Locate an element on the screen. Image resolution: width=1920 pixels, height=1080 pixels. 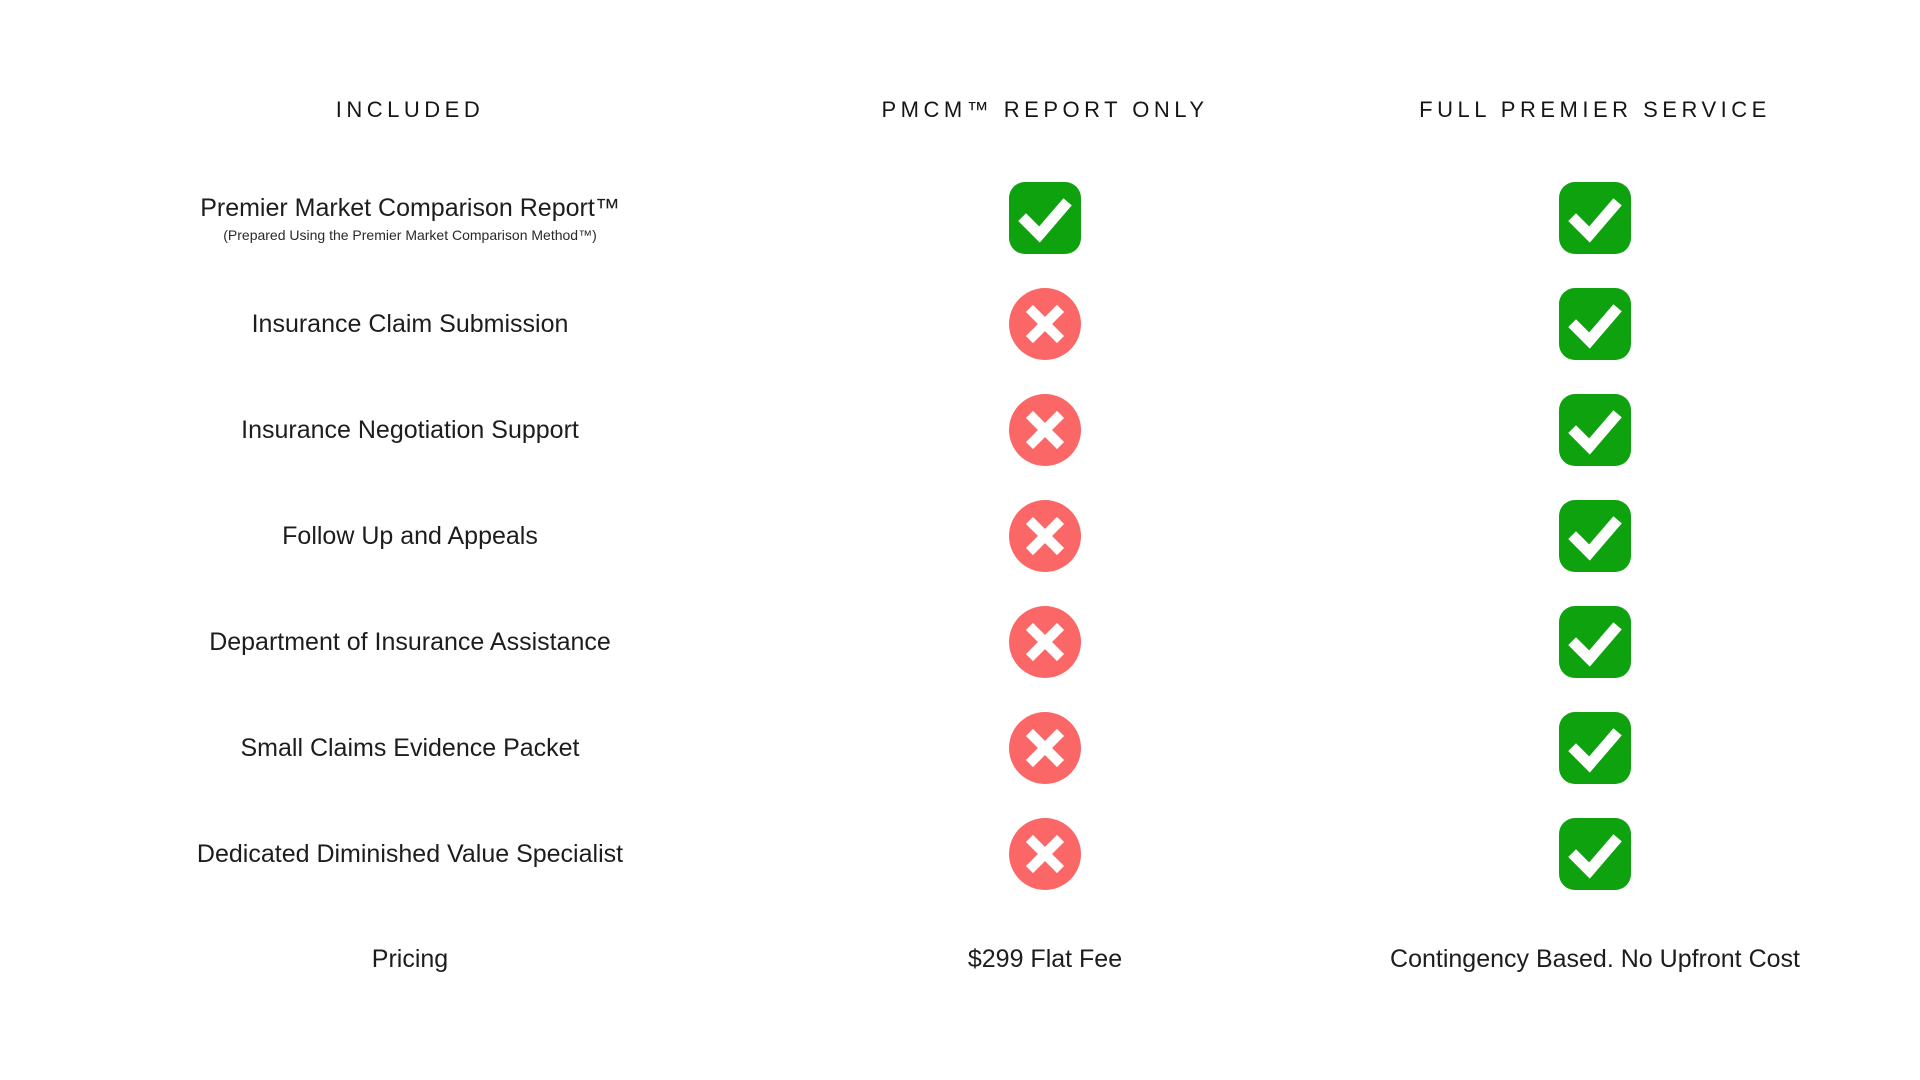
feature-label: Follow Up and Appeals is located at coordinates (410, 536).